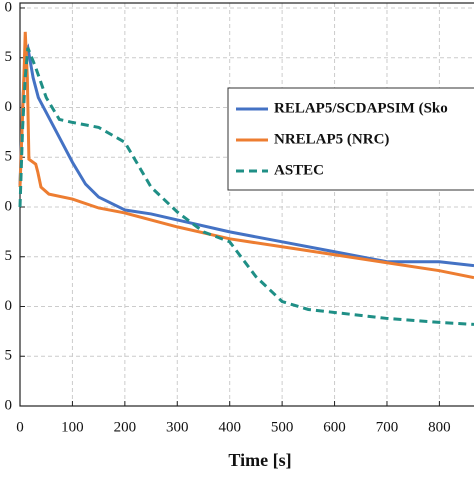  I want to click on x-tick-label: 600, so click(334, 427).